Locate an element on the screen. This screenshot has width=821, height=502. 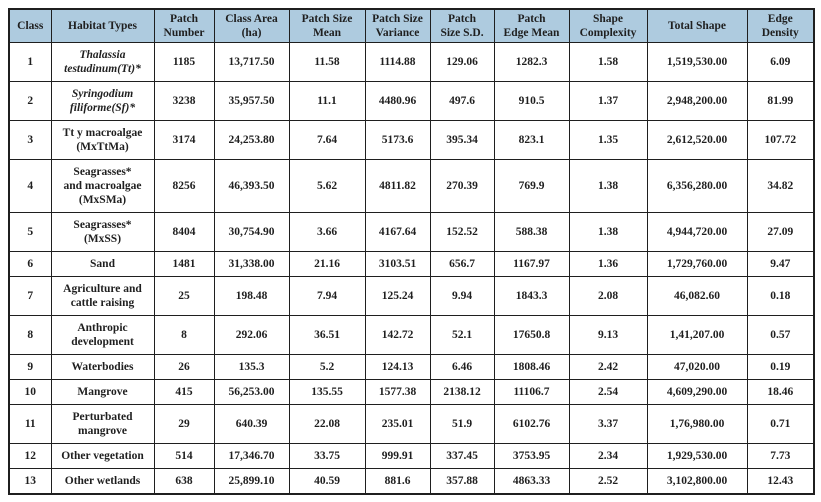
cell-edge_density: 18.46 is located at coordinates (780, 392).